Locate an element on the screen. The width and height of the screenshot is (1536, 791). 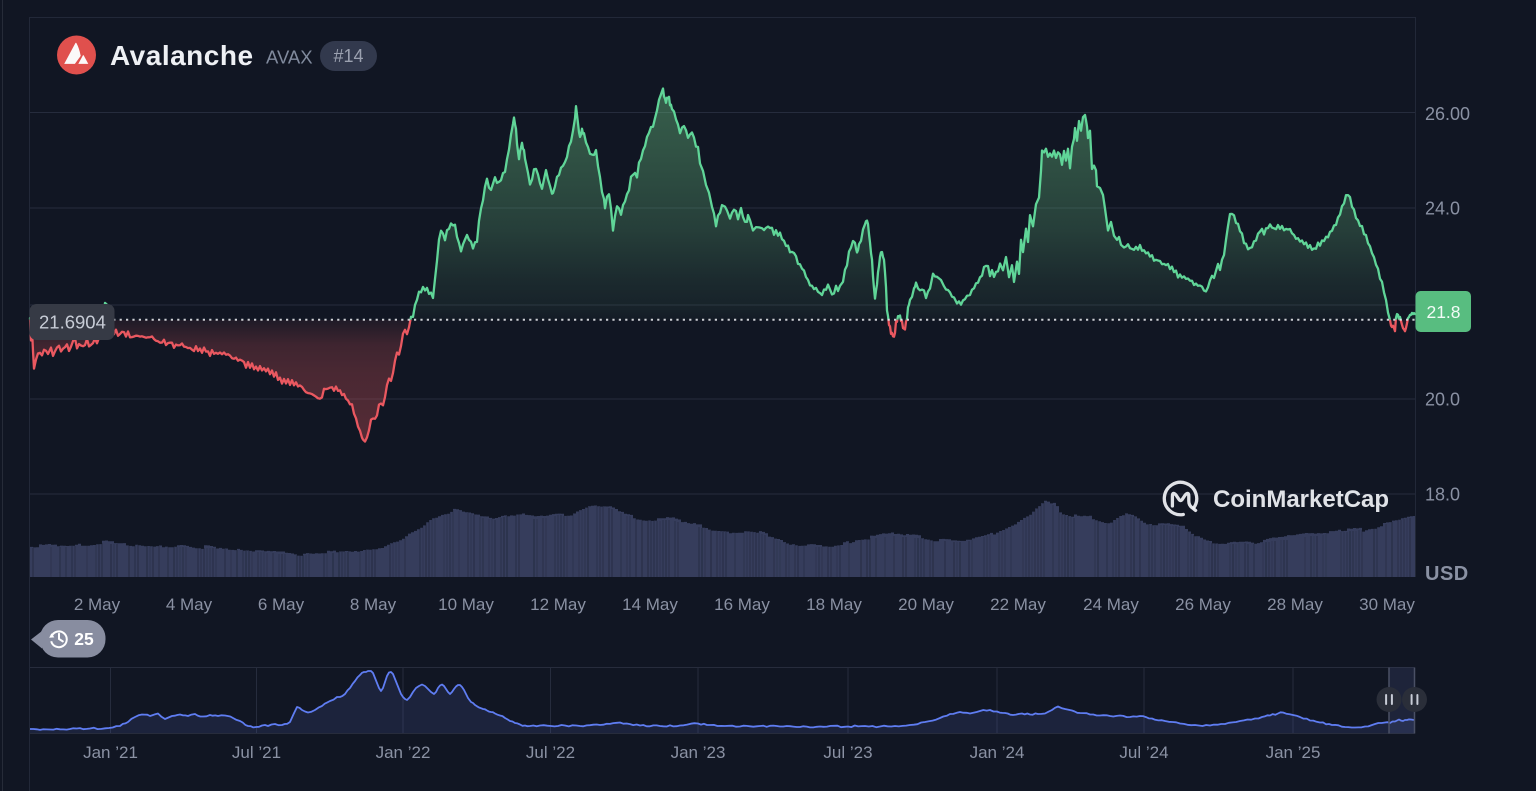
svg-text: #14 is located at coordinates (348, 56).